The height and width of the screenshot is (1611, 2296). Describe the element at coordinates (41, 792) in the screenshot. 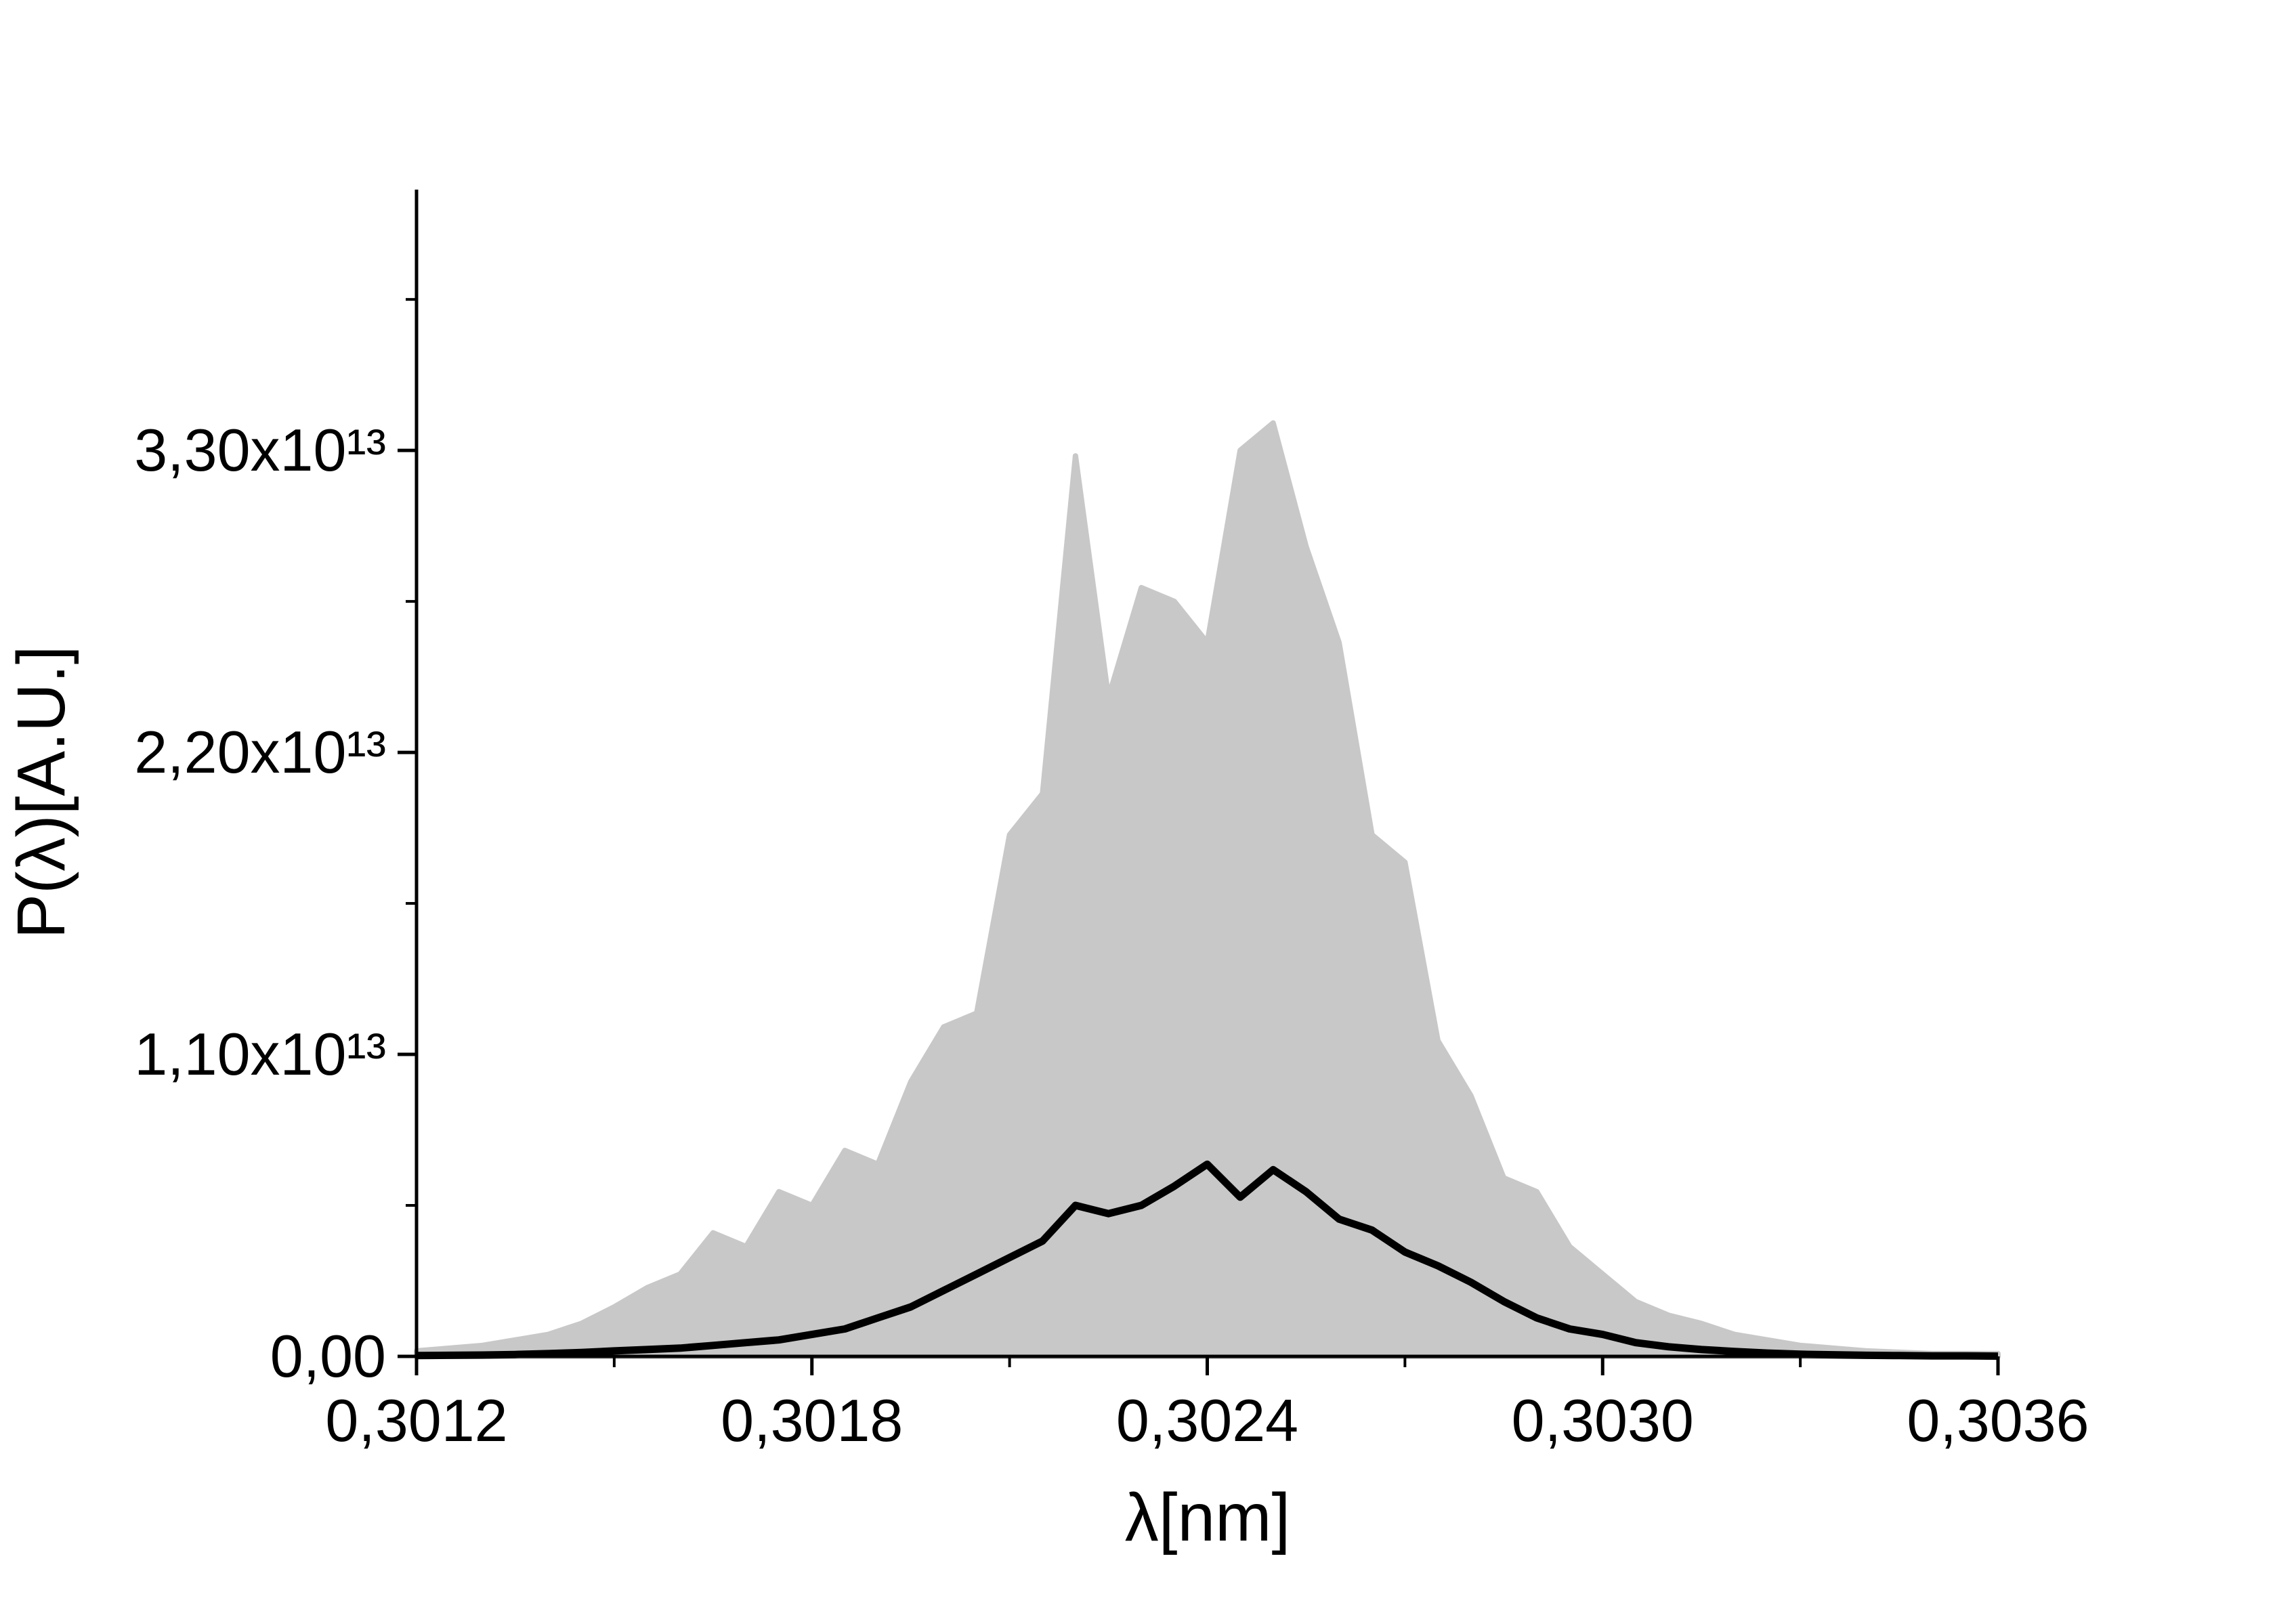

I see `y-axis-title: P(λ)[A.U.]` at that location.